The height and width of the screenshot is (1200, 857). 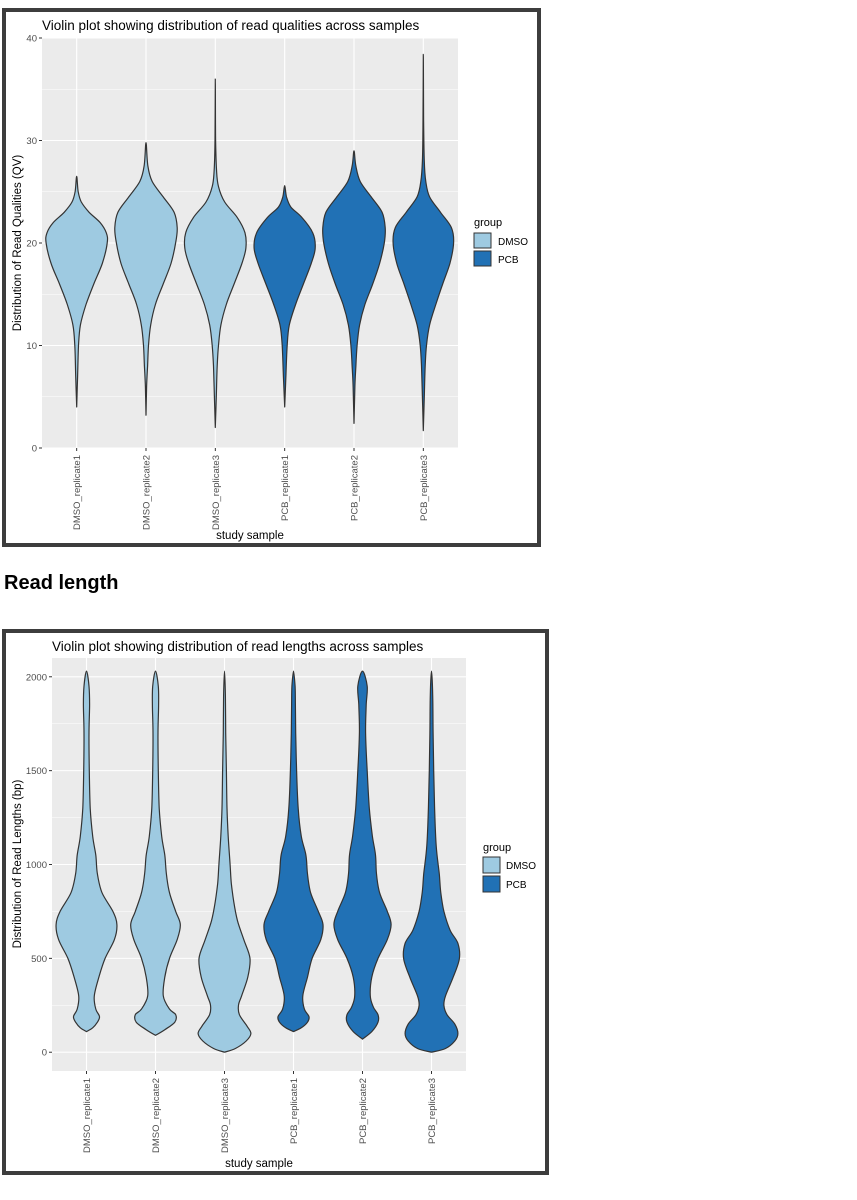 I want to click on y-tick-label: 500, so click(x=39, y=959).